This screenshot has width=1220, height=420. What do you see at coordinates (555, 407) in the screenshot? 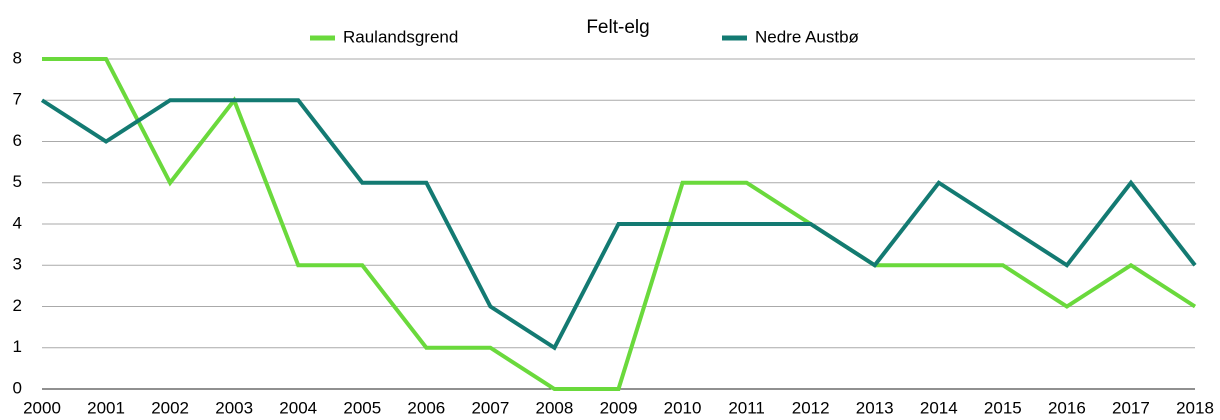
I see `x-tick-label: 2008` at bounding box center [555, 407].